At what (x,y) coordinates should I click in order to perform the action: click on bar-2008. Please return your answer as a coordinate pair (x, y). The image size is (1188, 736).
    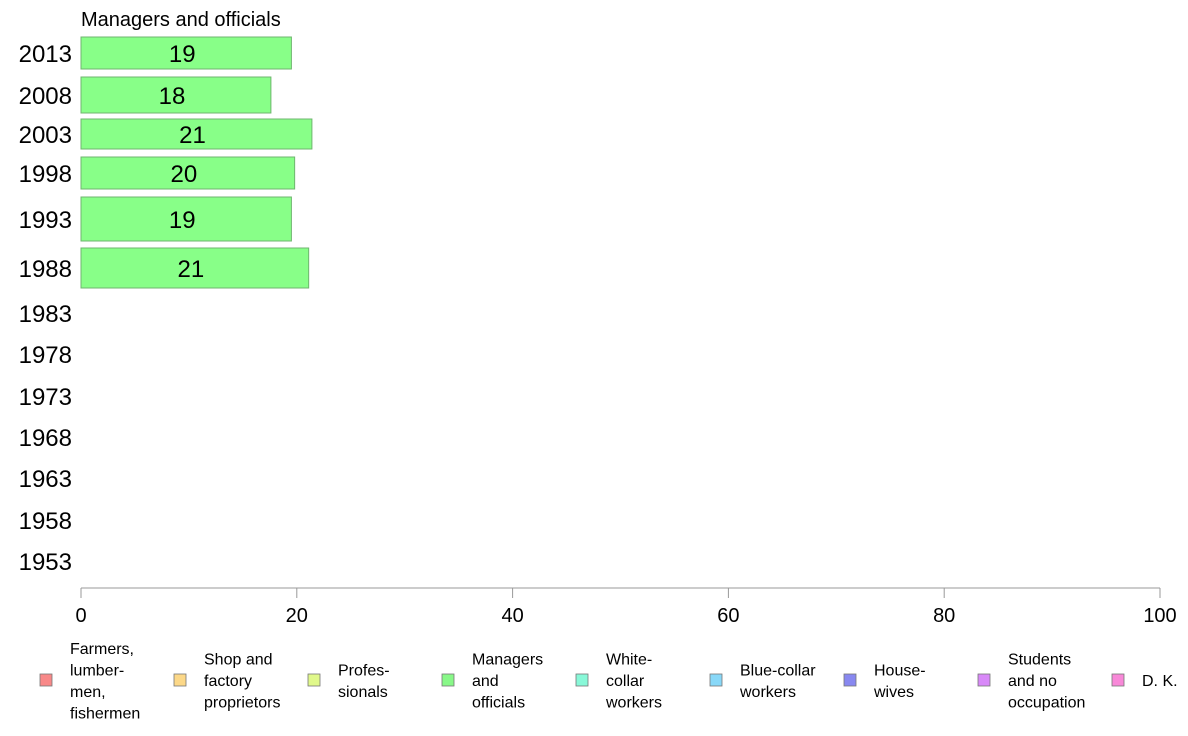
    Looking at the image, I should click on (176, 95).